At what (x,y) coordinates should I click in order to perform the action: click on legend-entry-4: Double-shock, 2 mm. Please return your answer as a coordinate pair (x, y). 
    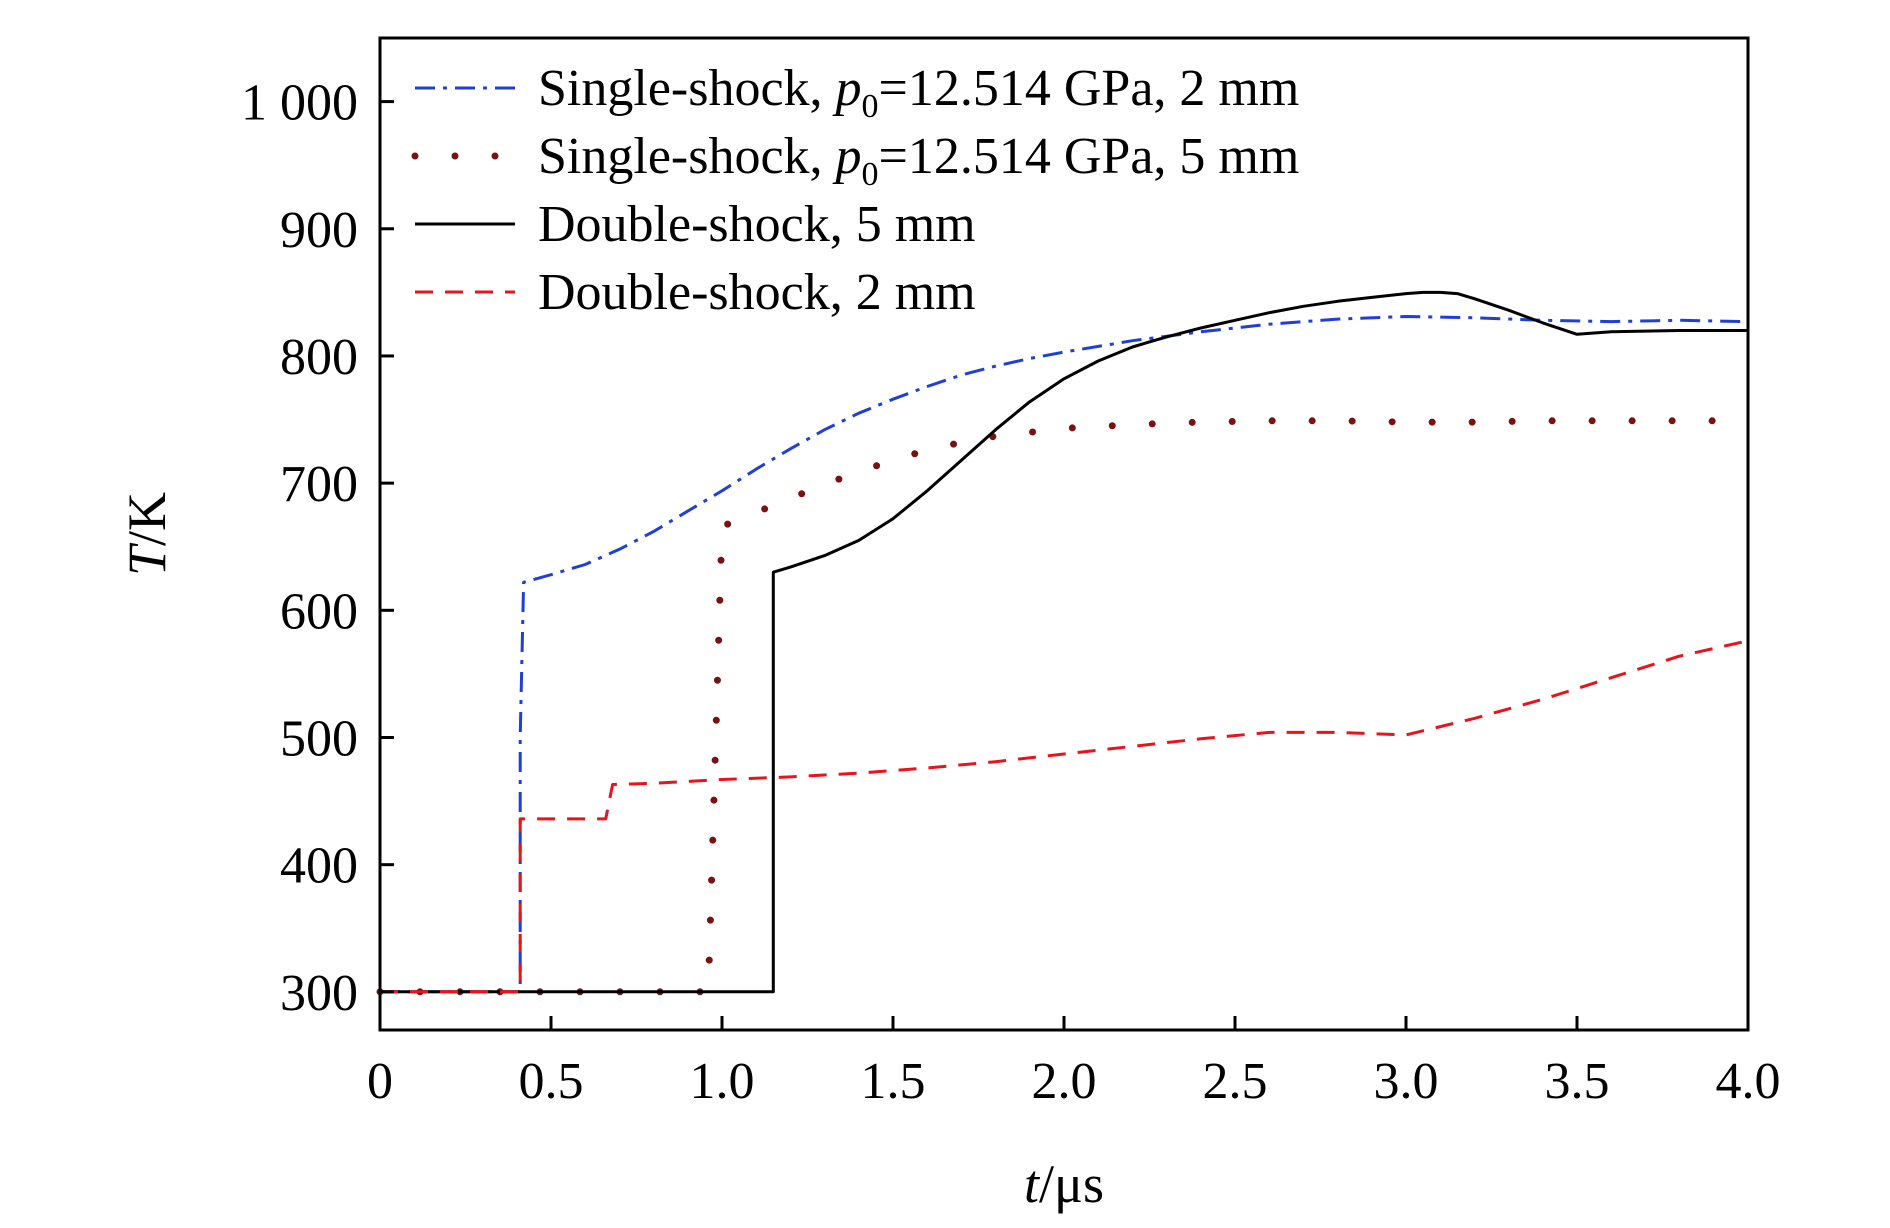
    Looking at the image, I should click on (757, 292).